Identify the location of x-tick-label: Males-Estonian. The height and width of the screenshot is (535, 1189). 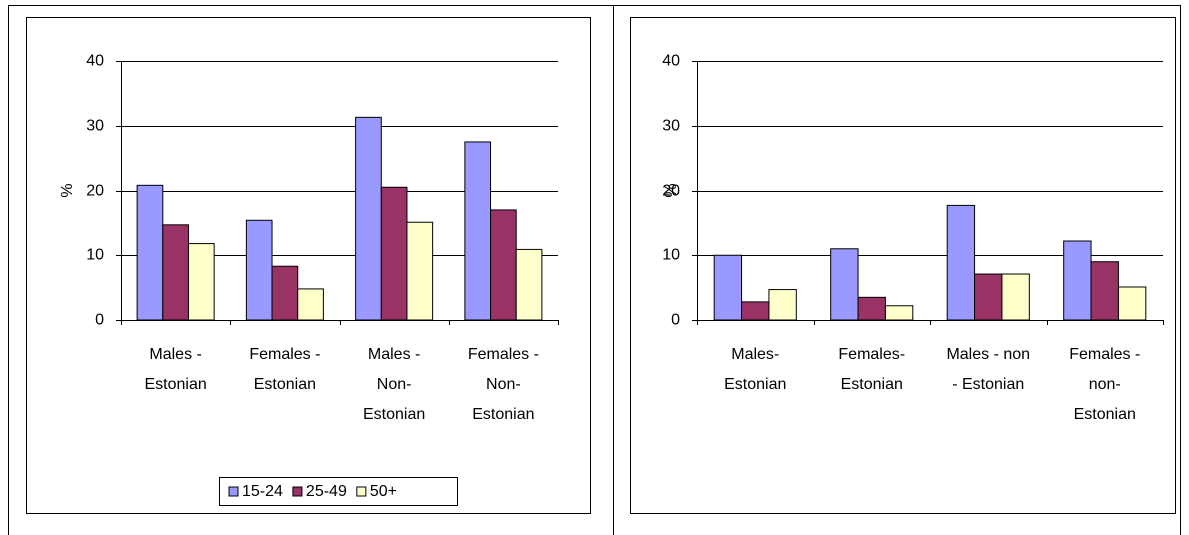
(755, 369).